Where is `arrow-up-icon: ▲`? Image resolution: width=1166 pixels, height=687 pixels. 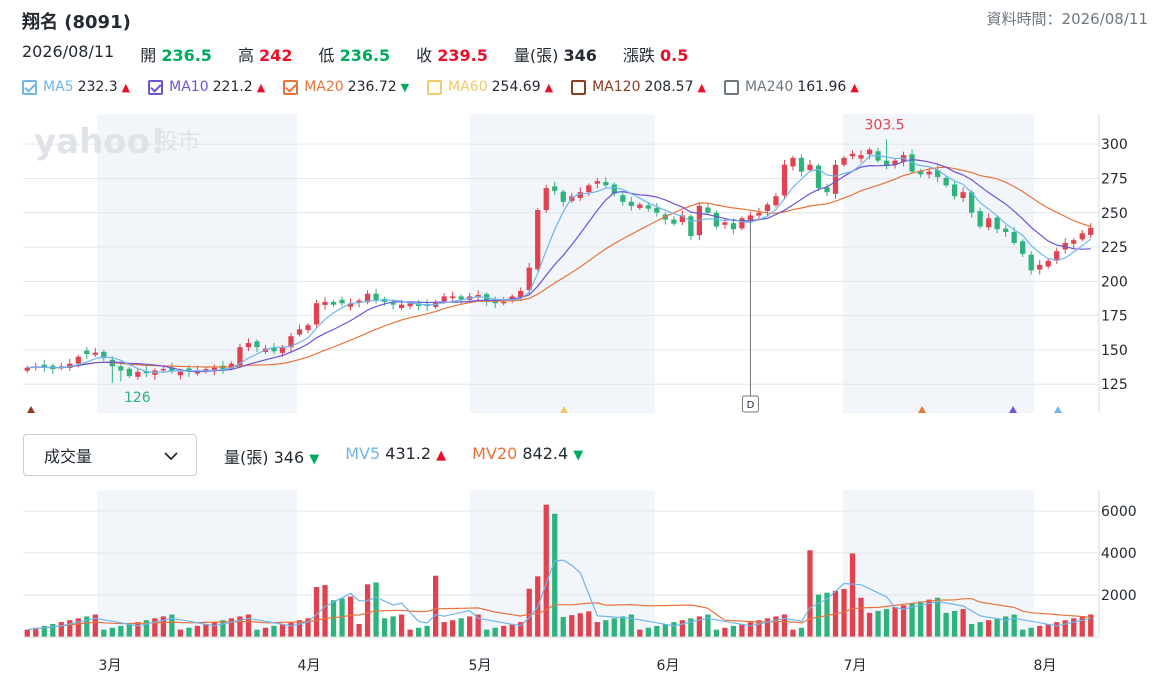 arrow-up-icon: ▲ is located at coordinates (549, 87).